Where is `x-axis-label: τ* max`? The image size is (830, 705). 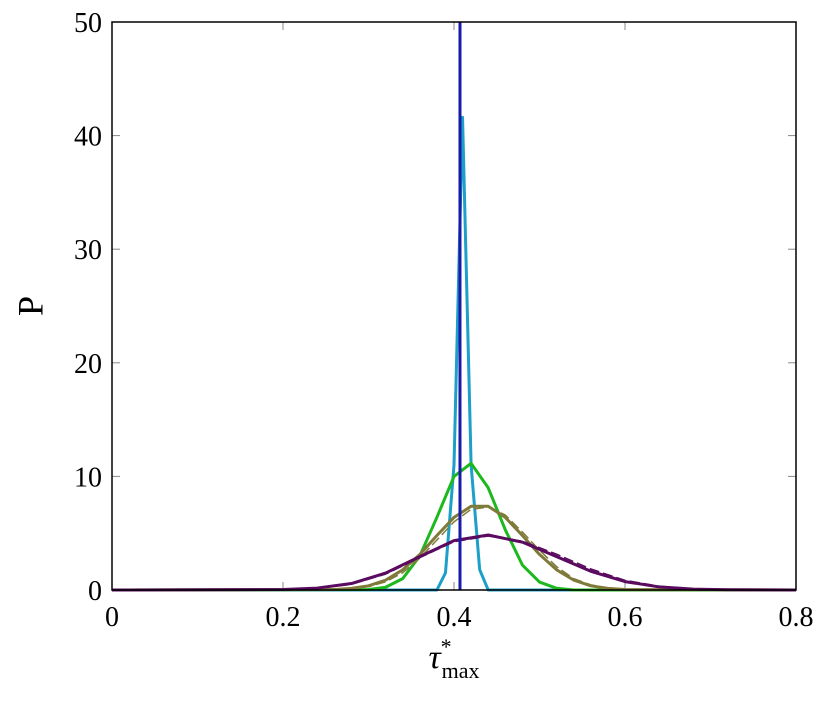 x-axis-label: τ* max is located at coordinates (453, 658).